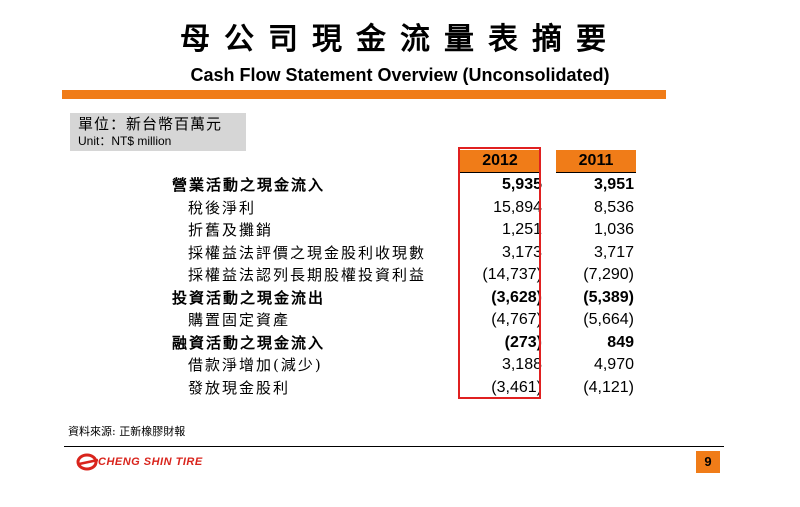  What do you see at coordinates (608, 319) in the screenshot?
I see `value-2011: (5,664)` at bounding box center [608, 319].